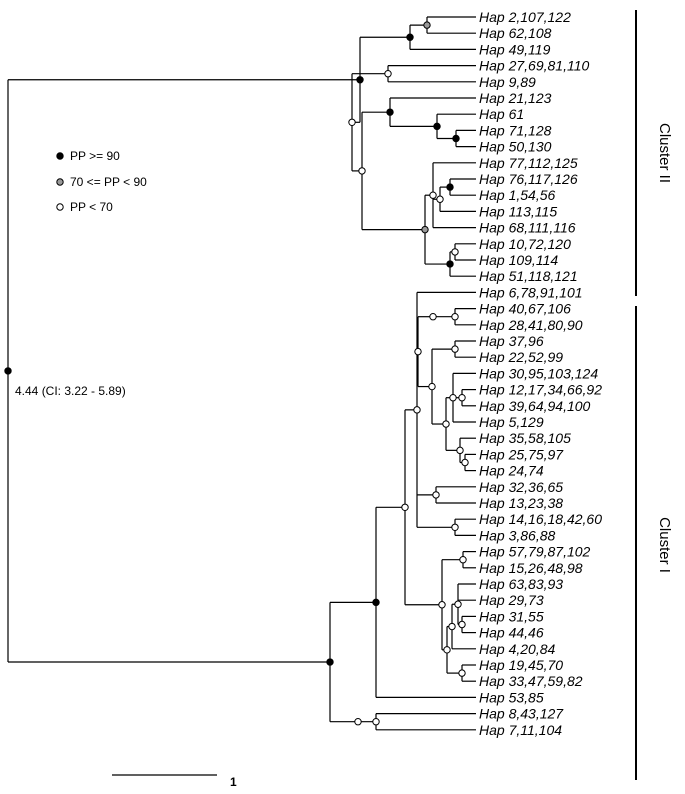  I want to click on tip-label-25: Hap 5,129, so click(511, 422).